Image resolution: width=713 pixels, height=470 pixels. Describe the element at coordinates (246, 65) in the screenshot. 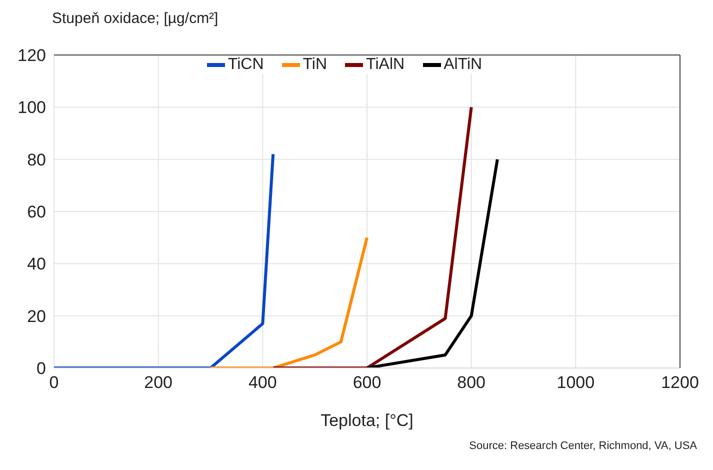

I see `legend-label: TiCN` at that location.